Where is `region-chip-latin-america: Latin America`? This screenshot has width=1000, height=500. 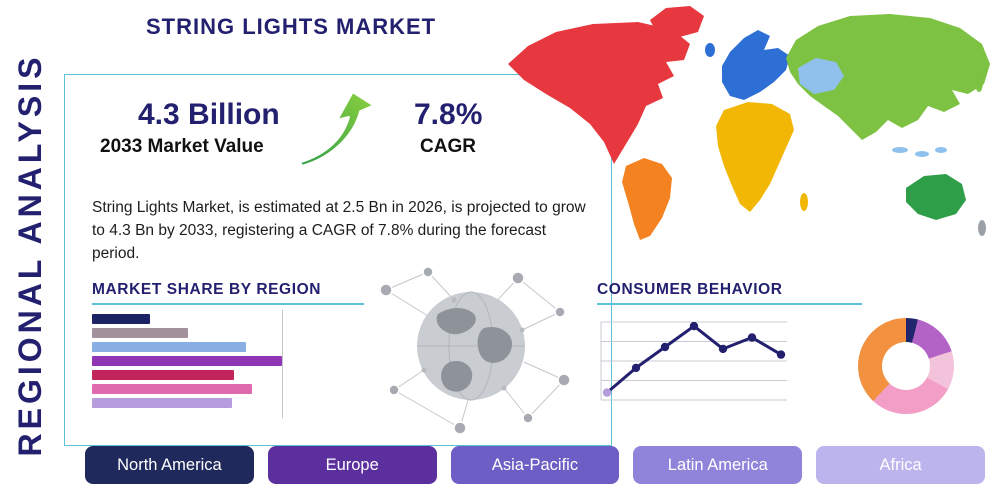 region-chip-latin-america: Latin America is located at coordinates (718, 465).